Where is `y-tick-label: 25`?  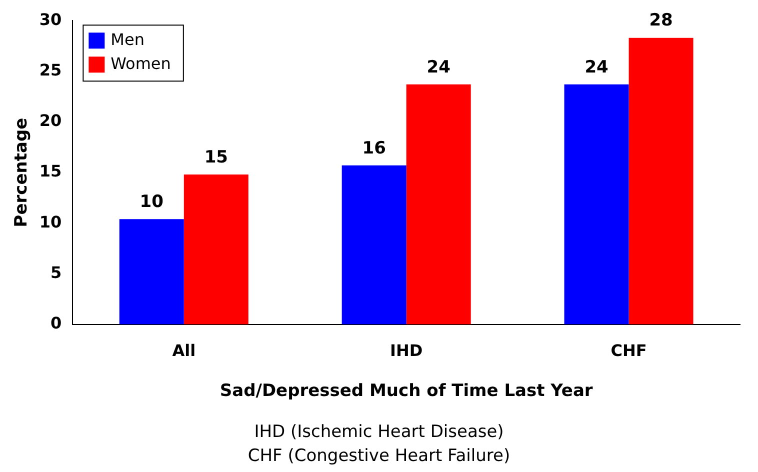 y-tick-label: 25 is located at coordinates (50, 70).